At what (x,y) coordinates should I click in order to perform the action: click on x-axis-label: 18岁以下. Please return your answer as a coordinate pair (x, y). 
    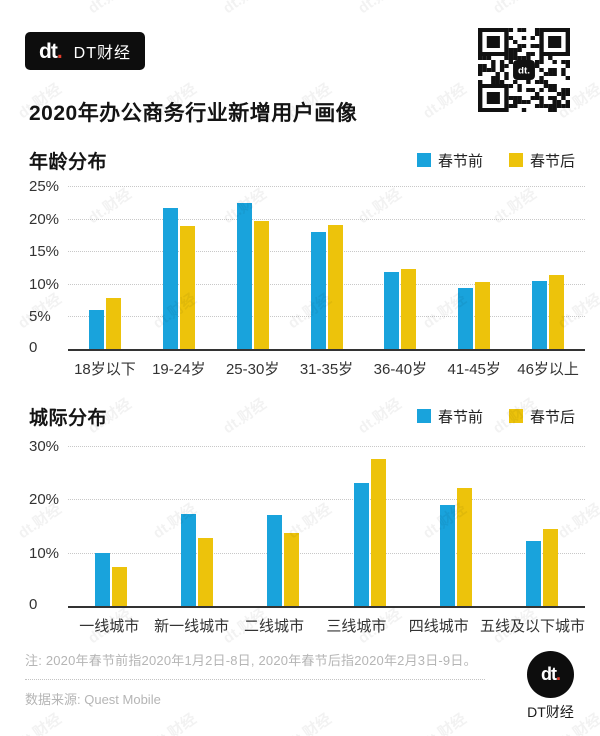
    Looking at the image, I should click on (105, 369).